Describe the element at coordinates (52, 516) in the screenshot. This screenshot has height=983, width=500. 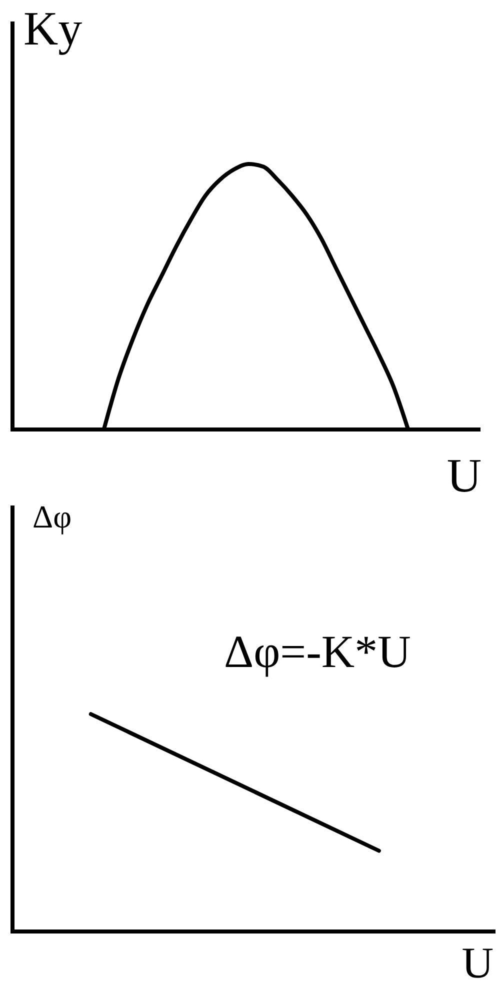
I see `y-axis-title: Δφ` at that location.